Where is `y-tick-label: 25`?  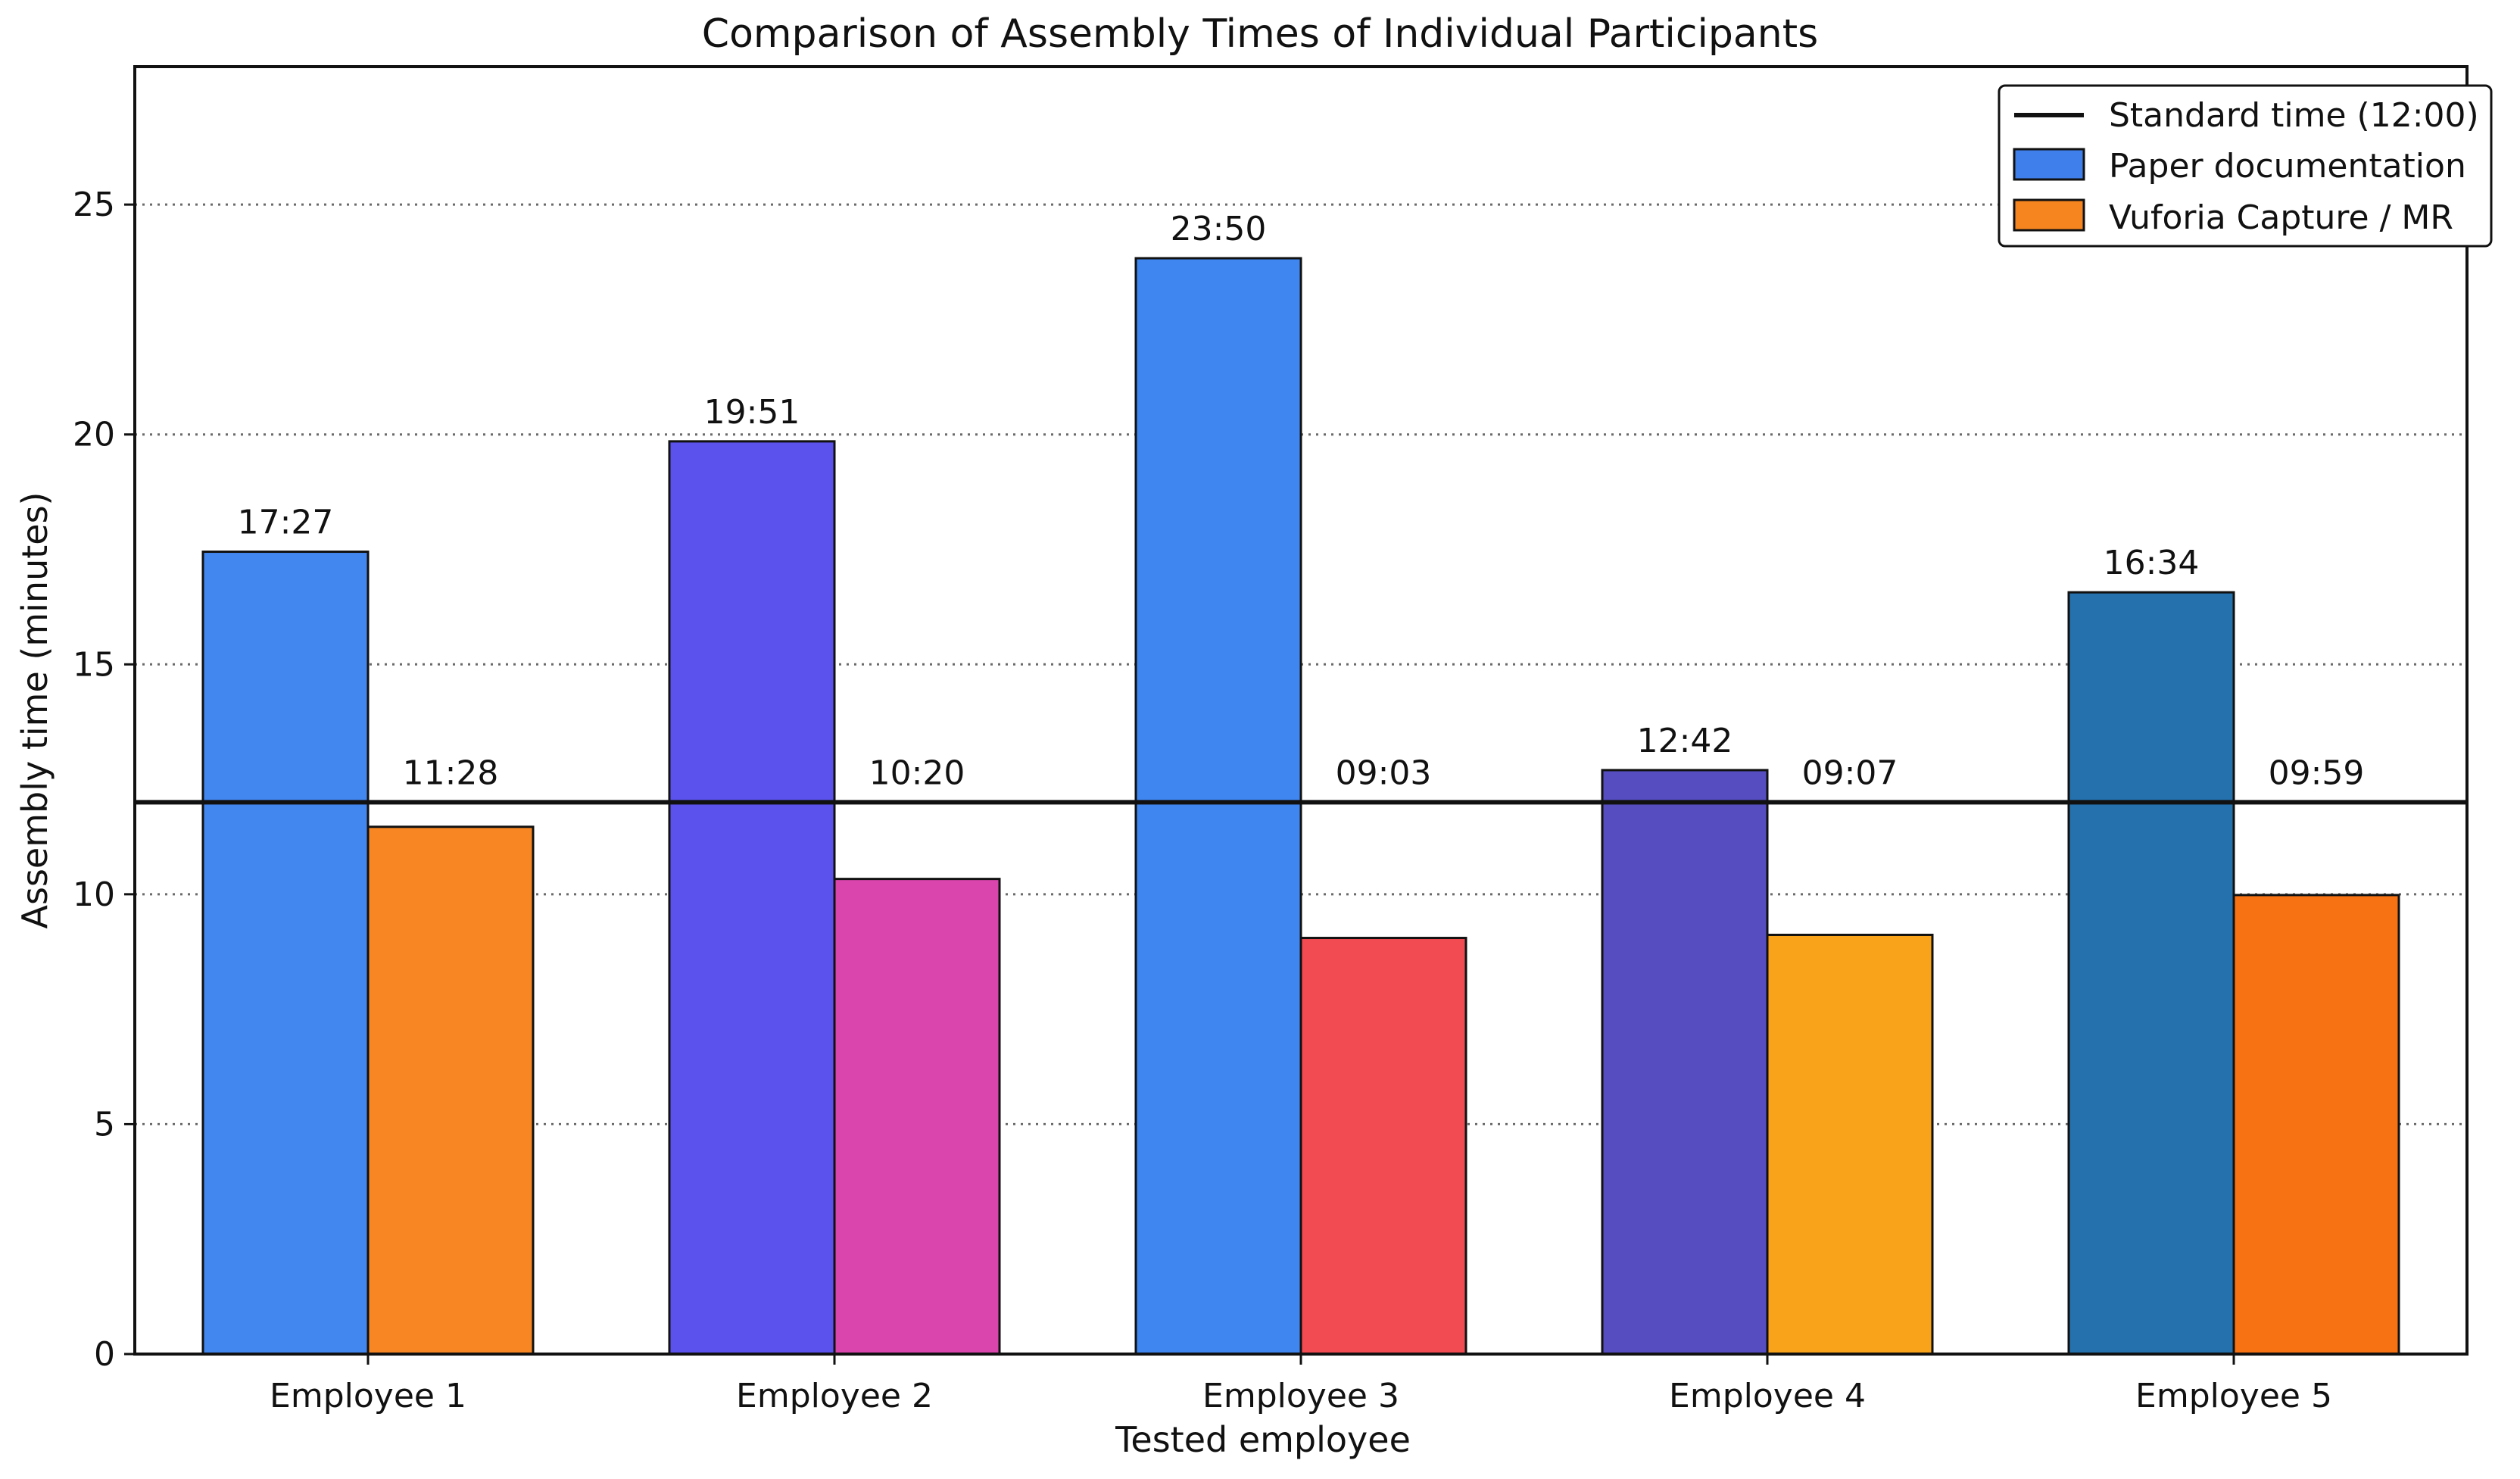 y-tick-label: 25 is located at coordinates (94, 205).